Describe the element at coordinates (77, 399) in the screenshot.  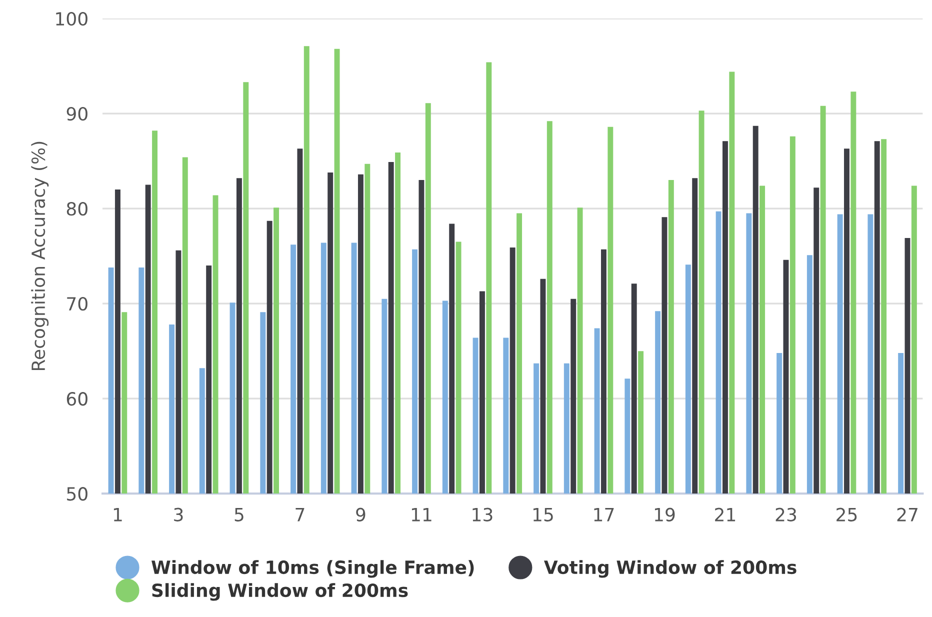
I see `y-tick-label: 60` at that location.